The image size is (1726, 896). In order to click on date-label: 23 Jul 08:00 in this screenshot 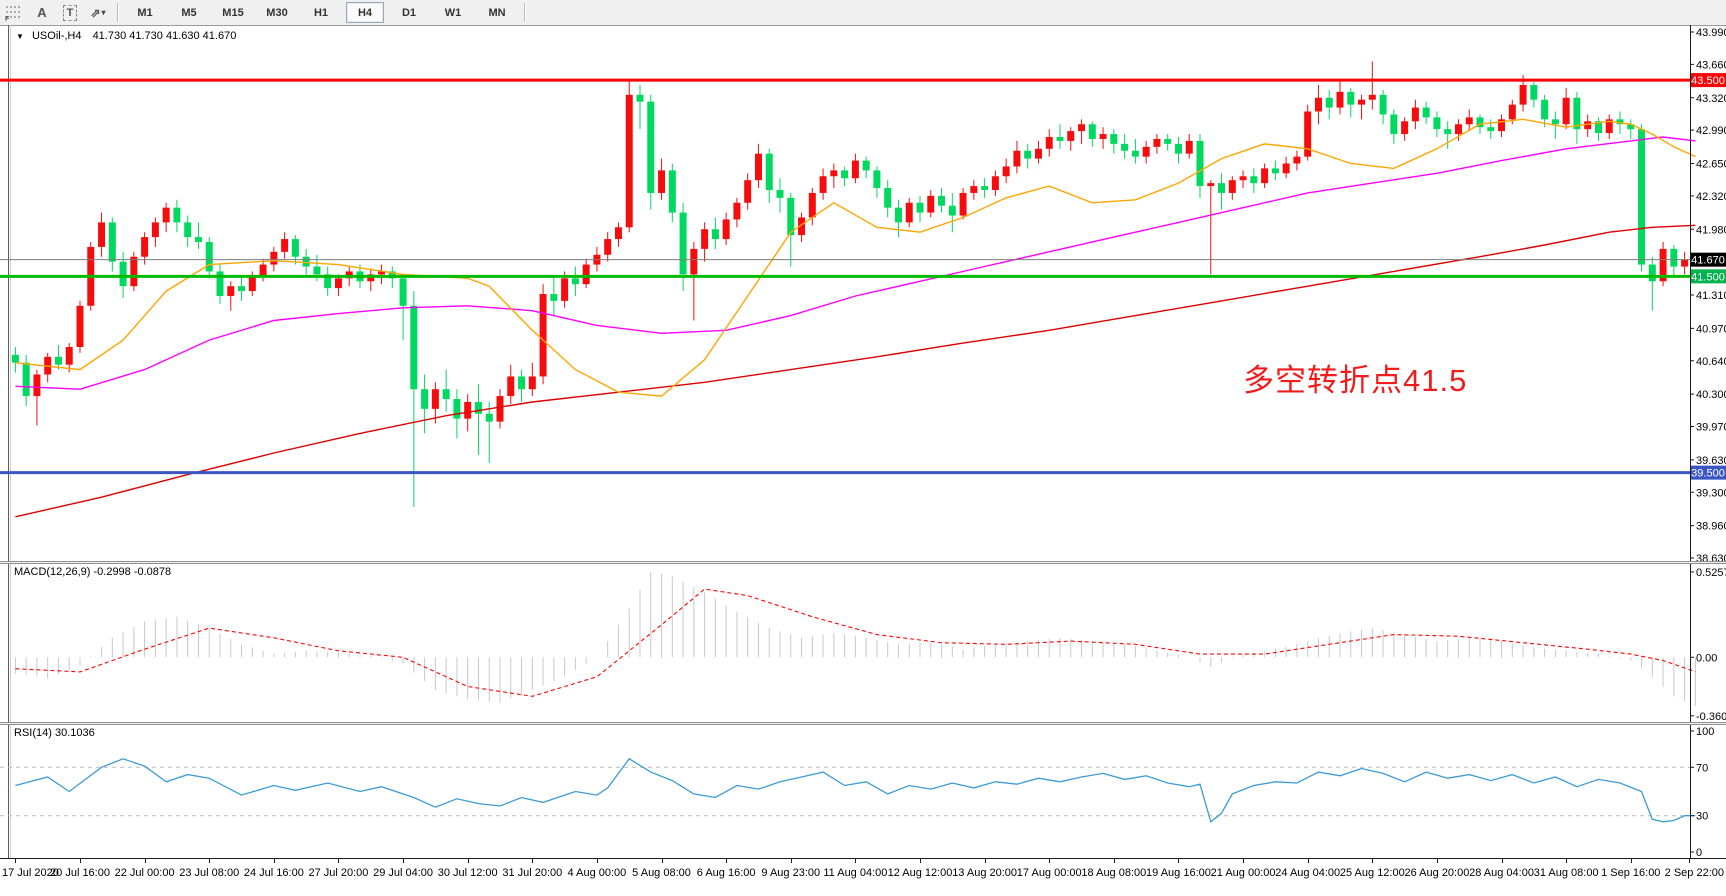, I will do `click(209, 873)`.